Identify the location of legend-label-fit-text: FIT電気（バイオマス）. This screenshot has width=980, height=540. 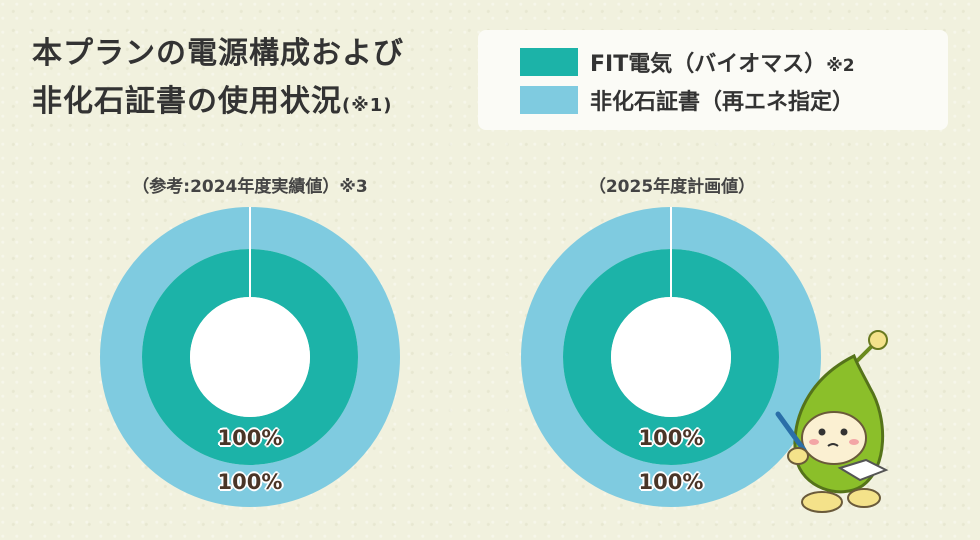
(708, 64).